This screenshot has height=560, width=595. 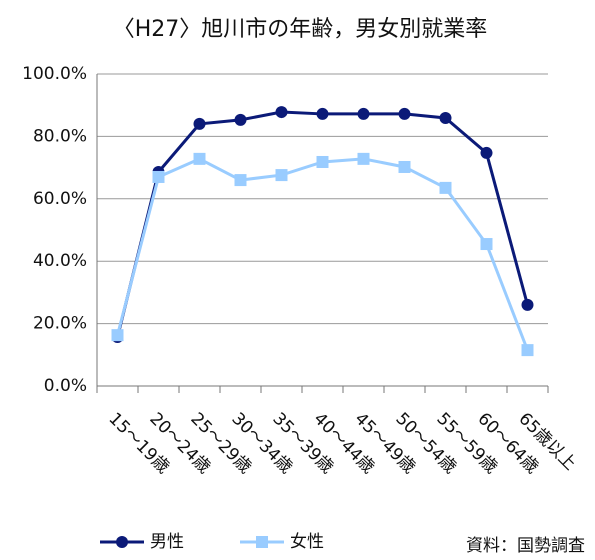 I want to click on legend-label: 男性, so click(x=167, y=542).